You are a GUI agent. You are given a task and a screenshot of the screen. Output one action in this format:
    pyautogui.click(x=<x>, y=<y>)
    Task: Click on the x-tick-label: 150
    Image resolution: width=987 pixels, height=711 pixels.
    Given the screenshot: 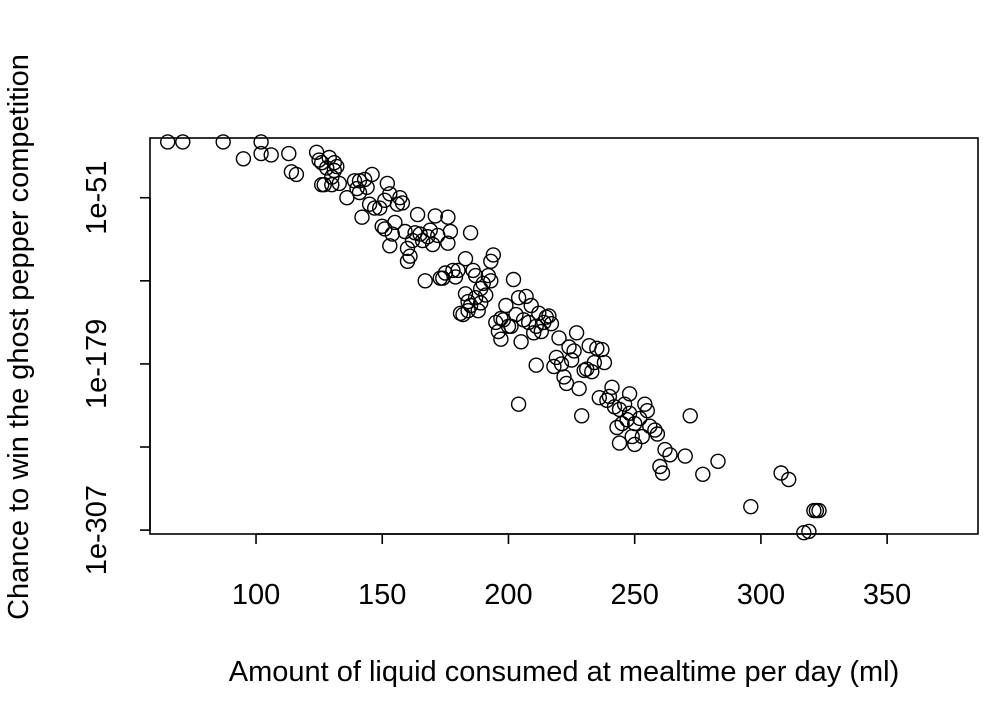 What is the action you would take?
    pyautogui.click(x=382, y=595)
    